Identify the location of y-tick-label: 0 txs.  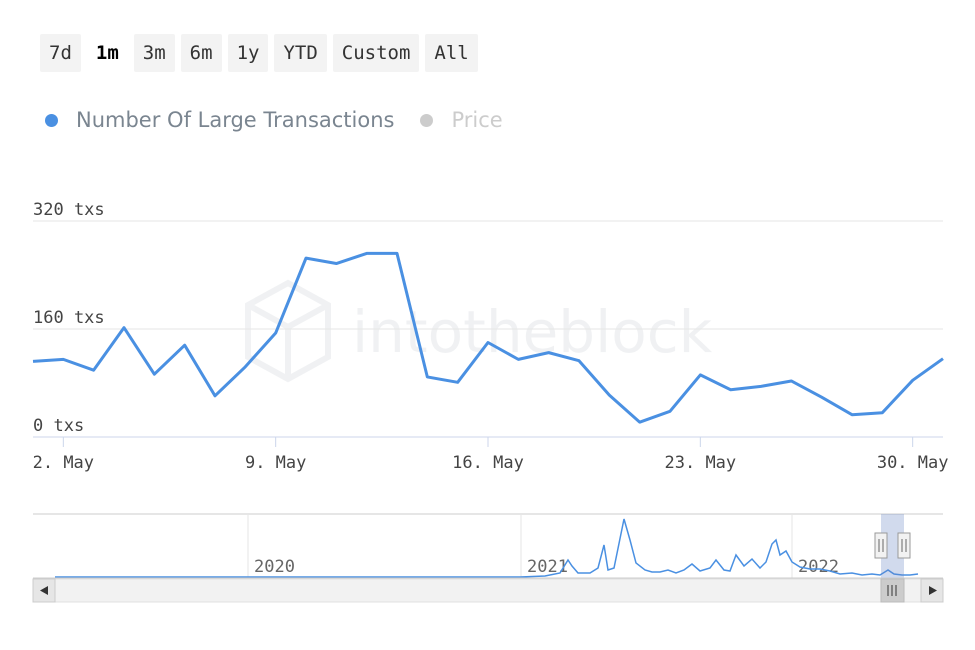
(58, 426).